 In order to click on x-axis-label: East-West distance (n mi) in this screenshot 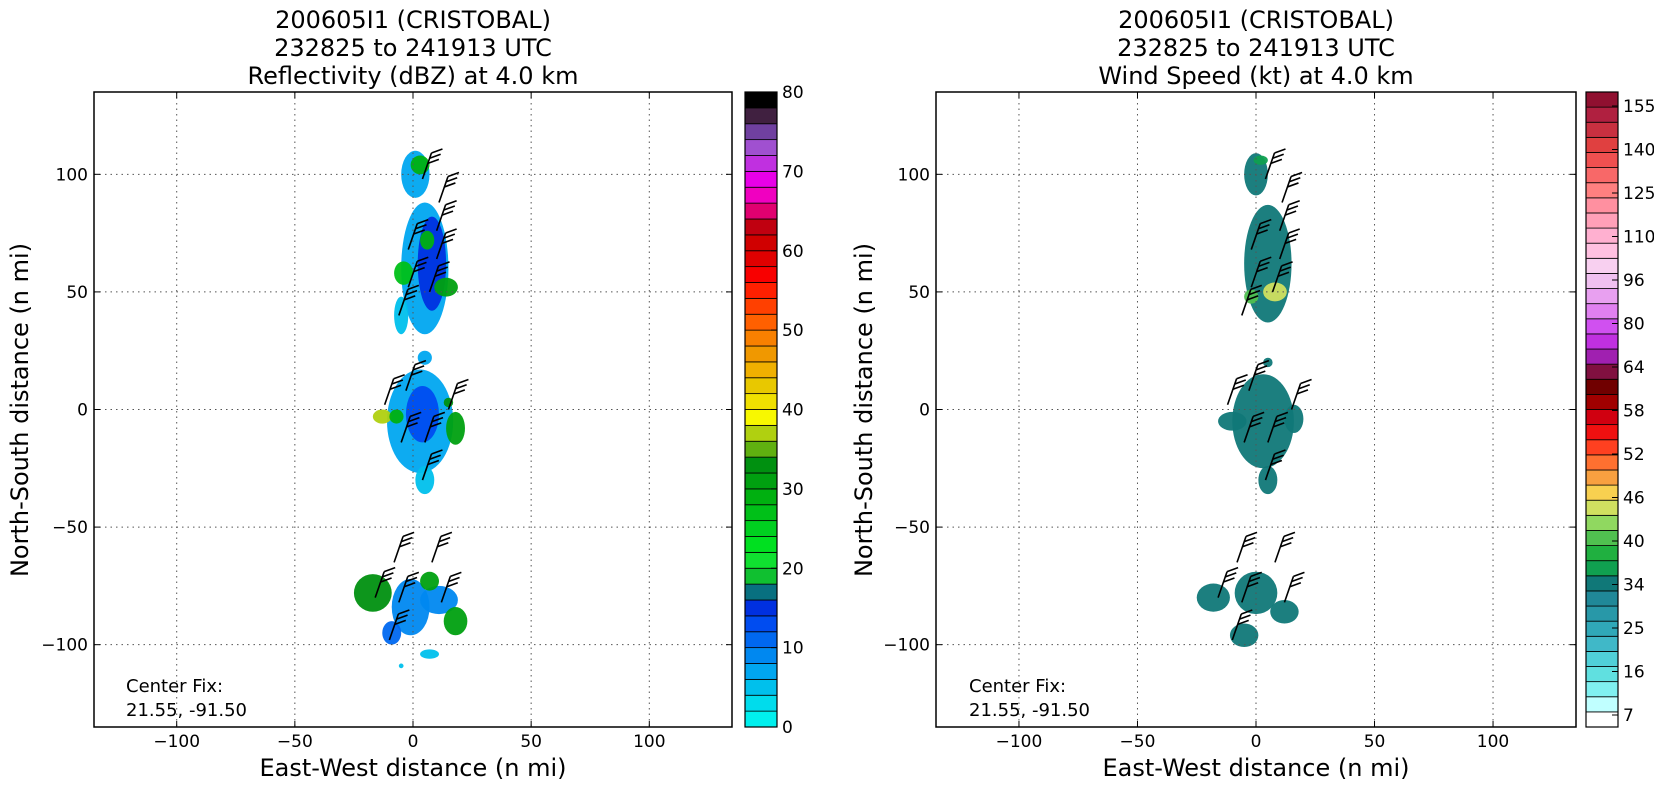, I will do `click(412, 768)`.